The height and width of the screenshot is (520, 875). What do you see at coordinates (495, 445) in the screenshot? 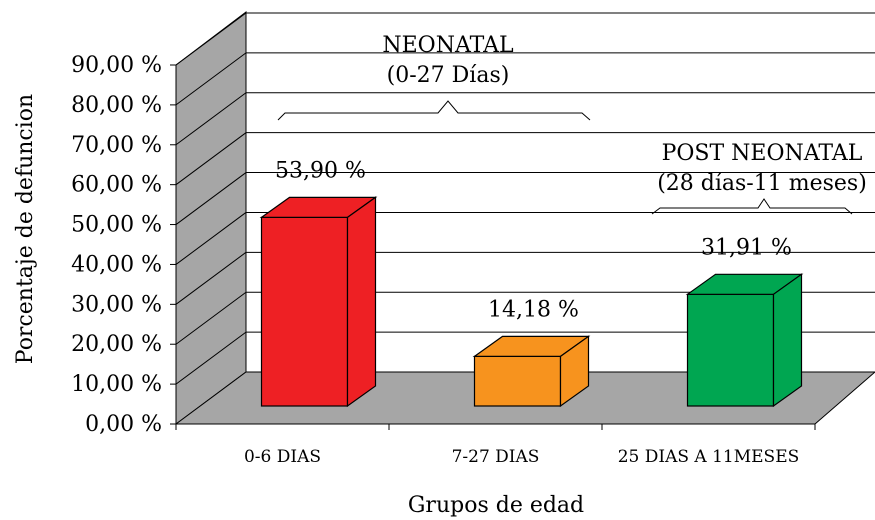
I see `x-ticks: 0-6 DIAS 7-27 DIAS 25 DIAS A 11MESES` at bounding box center [495, 445].